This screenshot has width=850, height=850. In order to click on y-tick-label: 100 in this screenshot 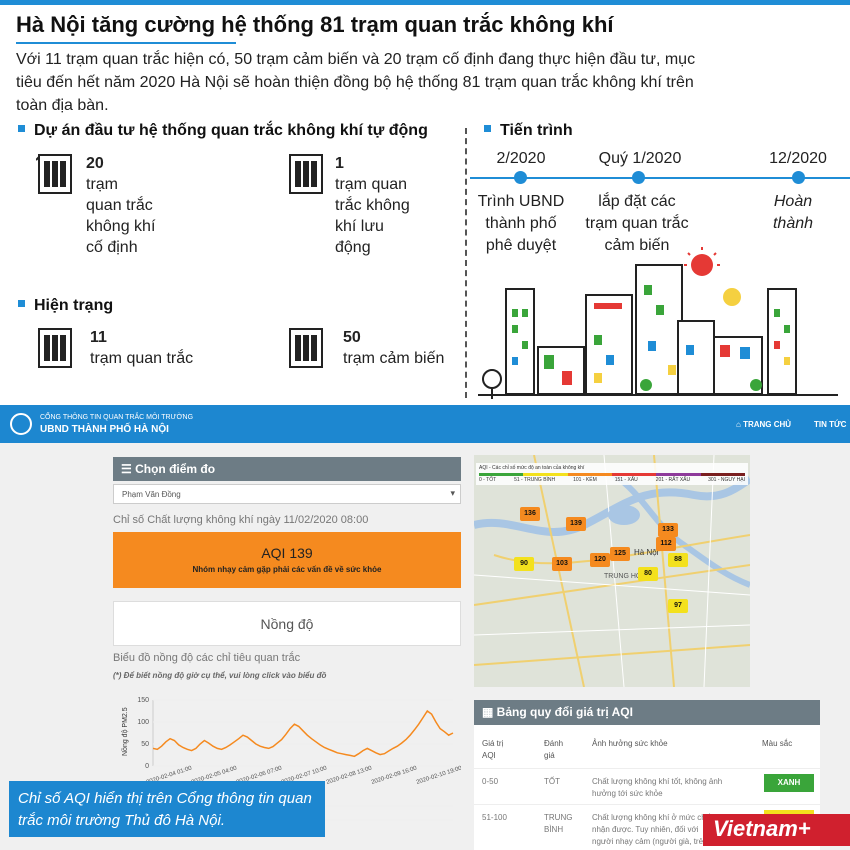, I will do `click(143, 722)`.